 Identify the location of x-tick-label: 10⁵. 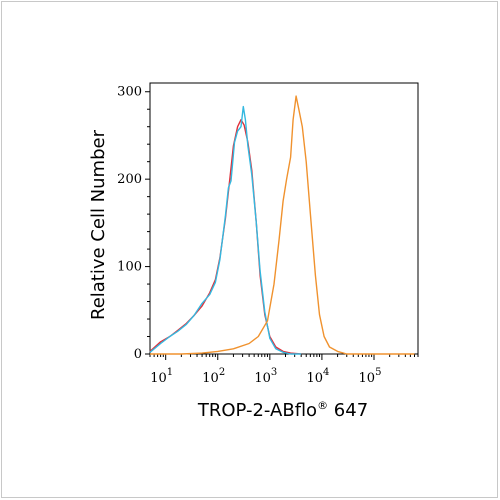
(370, 376).